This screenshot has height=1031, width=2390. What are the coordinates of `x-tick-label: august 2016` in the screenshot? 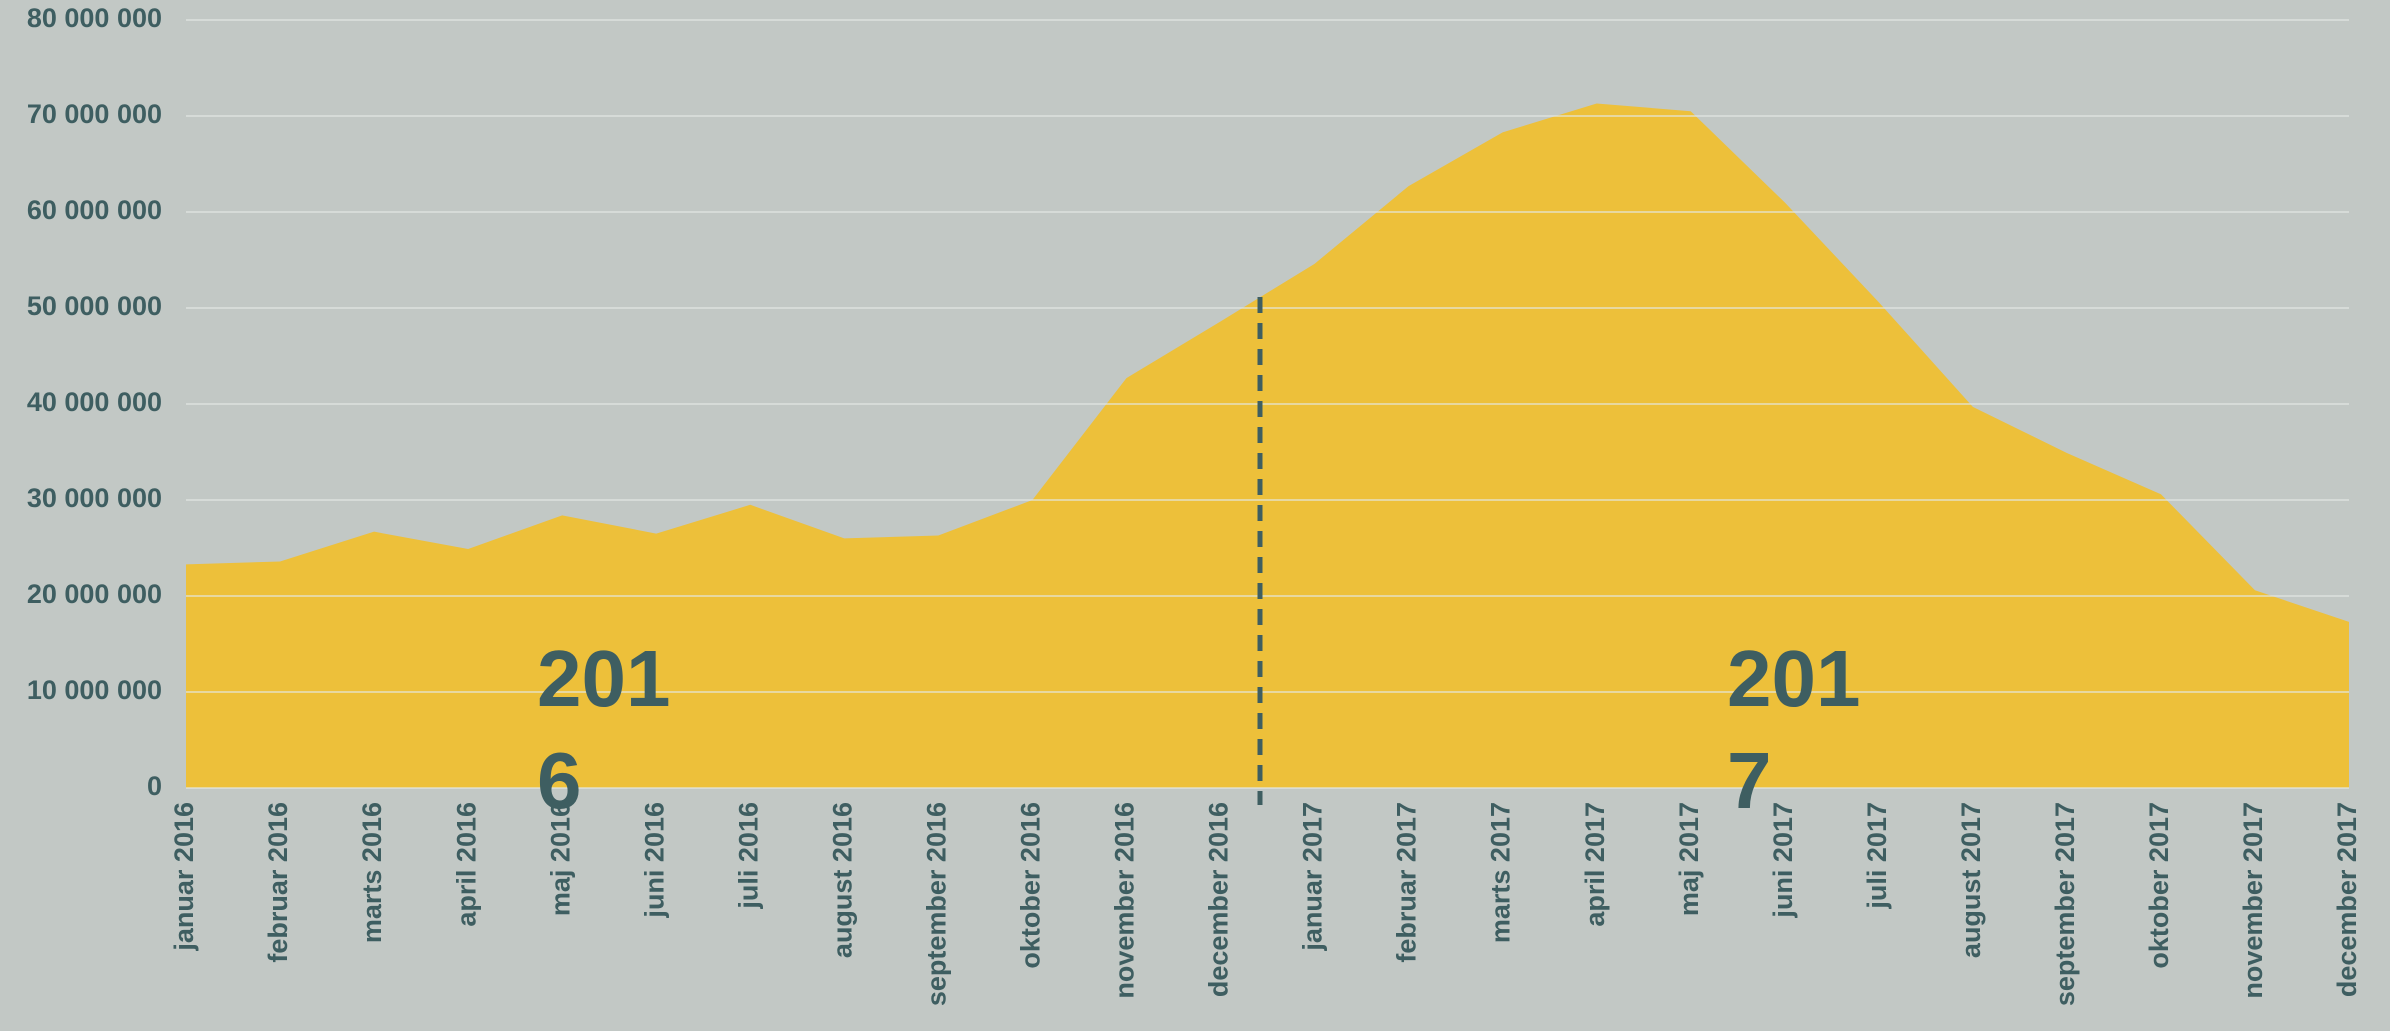 It's located at (842, 880).